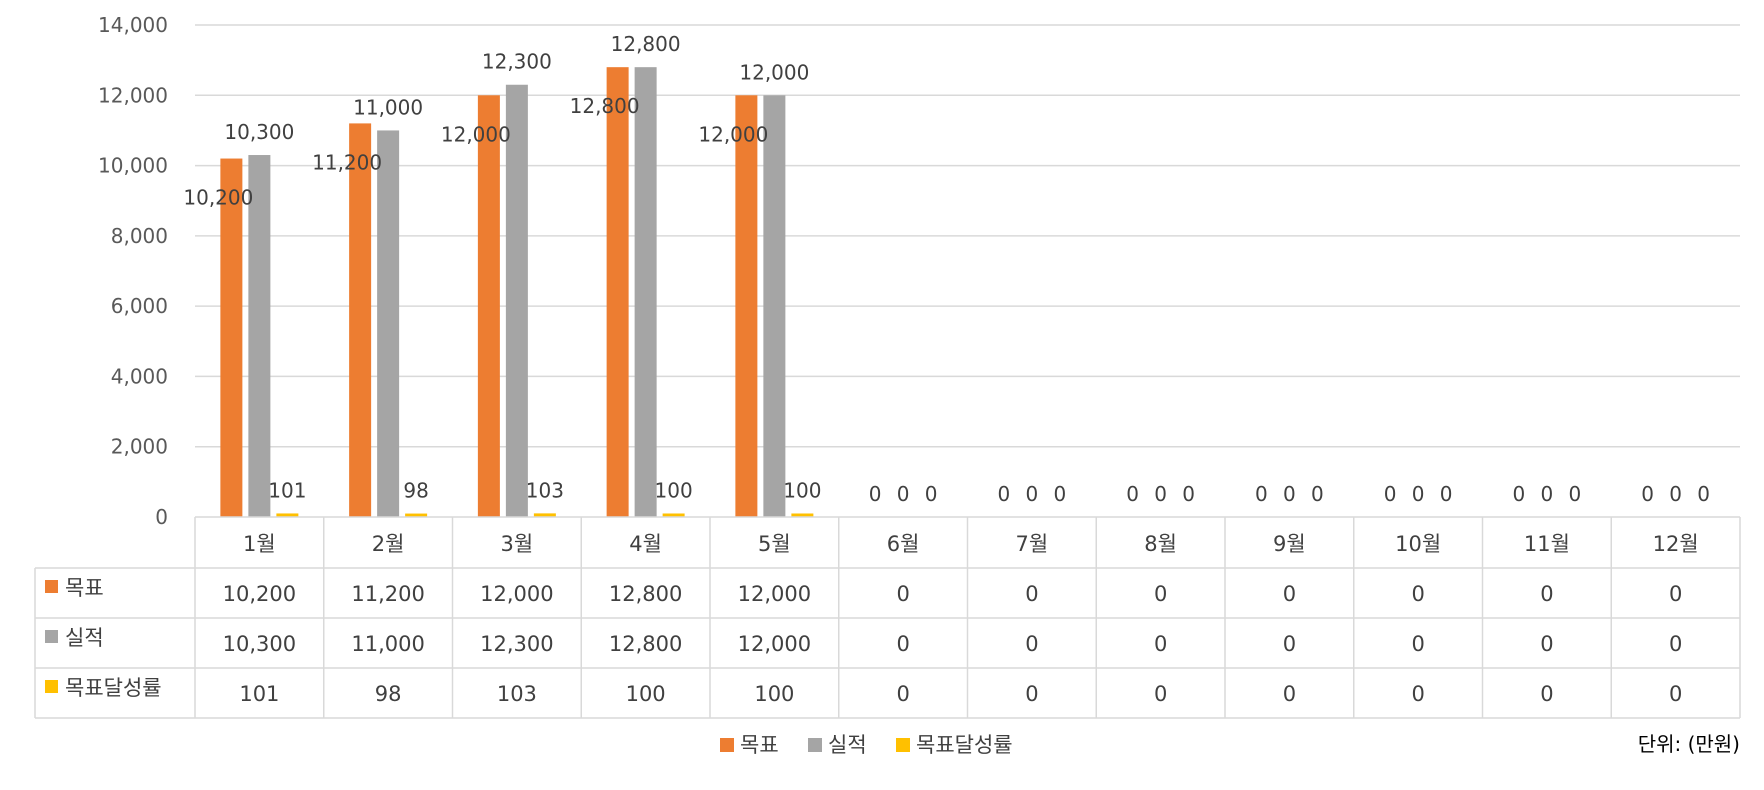  I want to click on data-label: 12,300, so click(517, 62).